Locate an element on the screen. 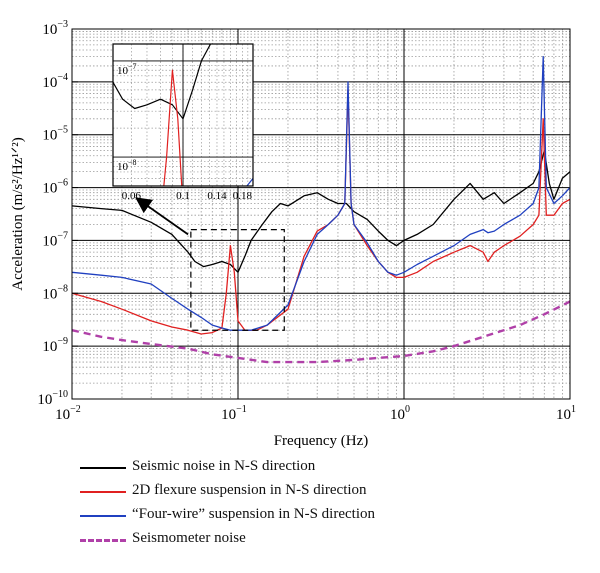 The image size is (600, 573). legend-swatch-seismic-noise is located at coordinates (103, 468).